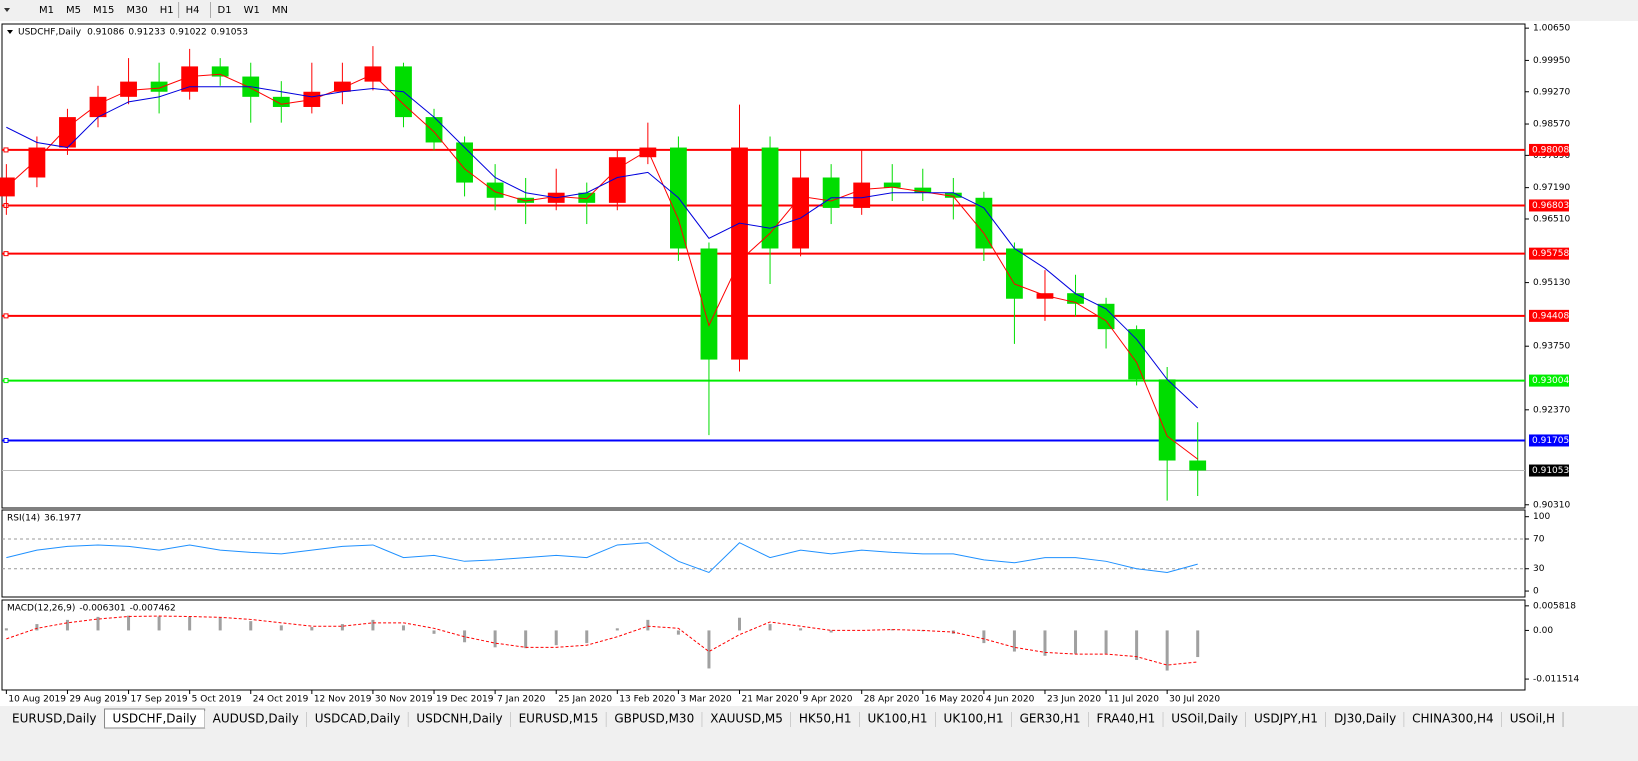 This screenshot has width=1638, height=761. Describe the element at coordinates (73, 10) in the screenshot. I see `timeframe-button: M5` at that location.